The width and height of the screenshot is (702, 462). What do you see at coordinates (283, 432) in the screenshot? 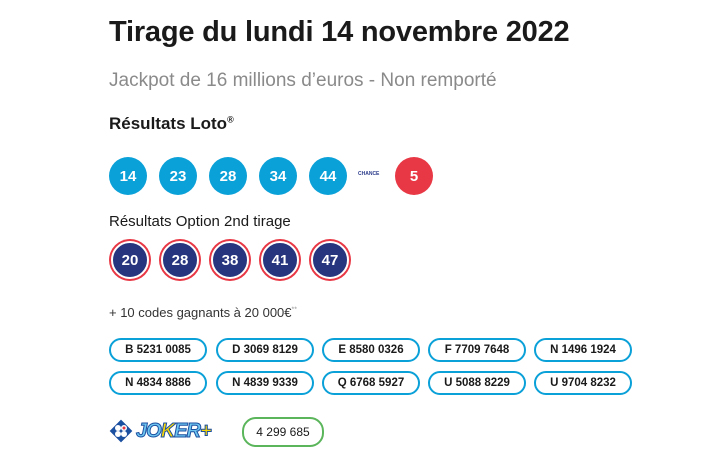
I see `joker-number: 4 299 685` at bounding box center [283, 432].